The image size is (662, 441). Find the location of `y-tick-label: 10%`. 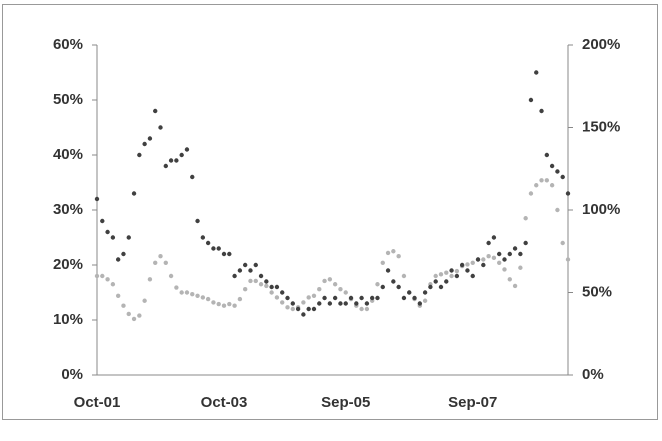

y-tick-label: 10% is located at coordinates (68, 319).